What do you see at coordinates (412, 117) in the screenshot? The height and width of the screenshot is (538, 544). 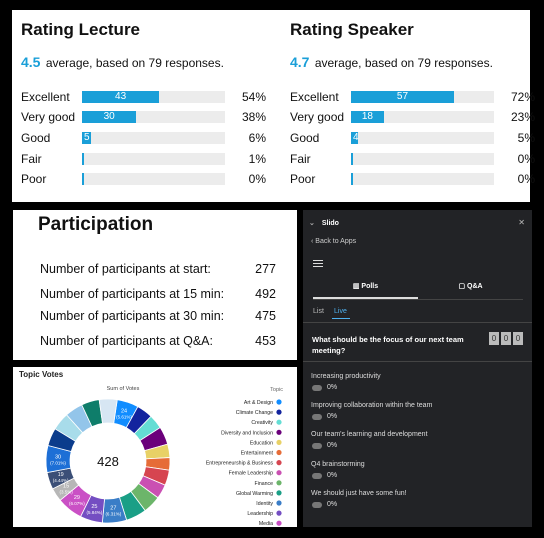 I see `rating-row: Very good 18 23%` at bounding box center [412, 117].